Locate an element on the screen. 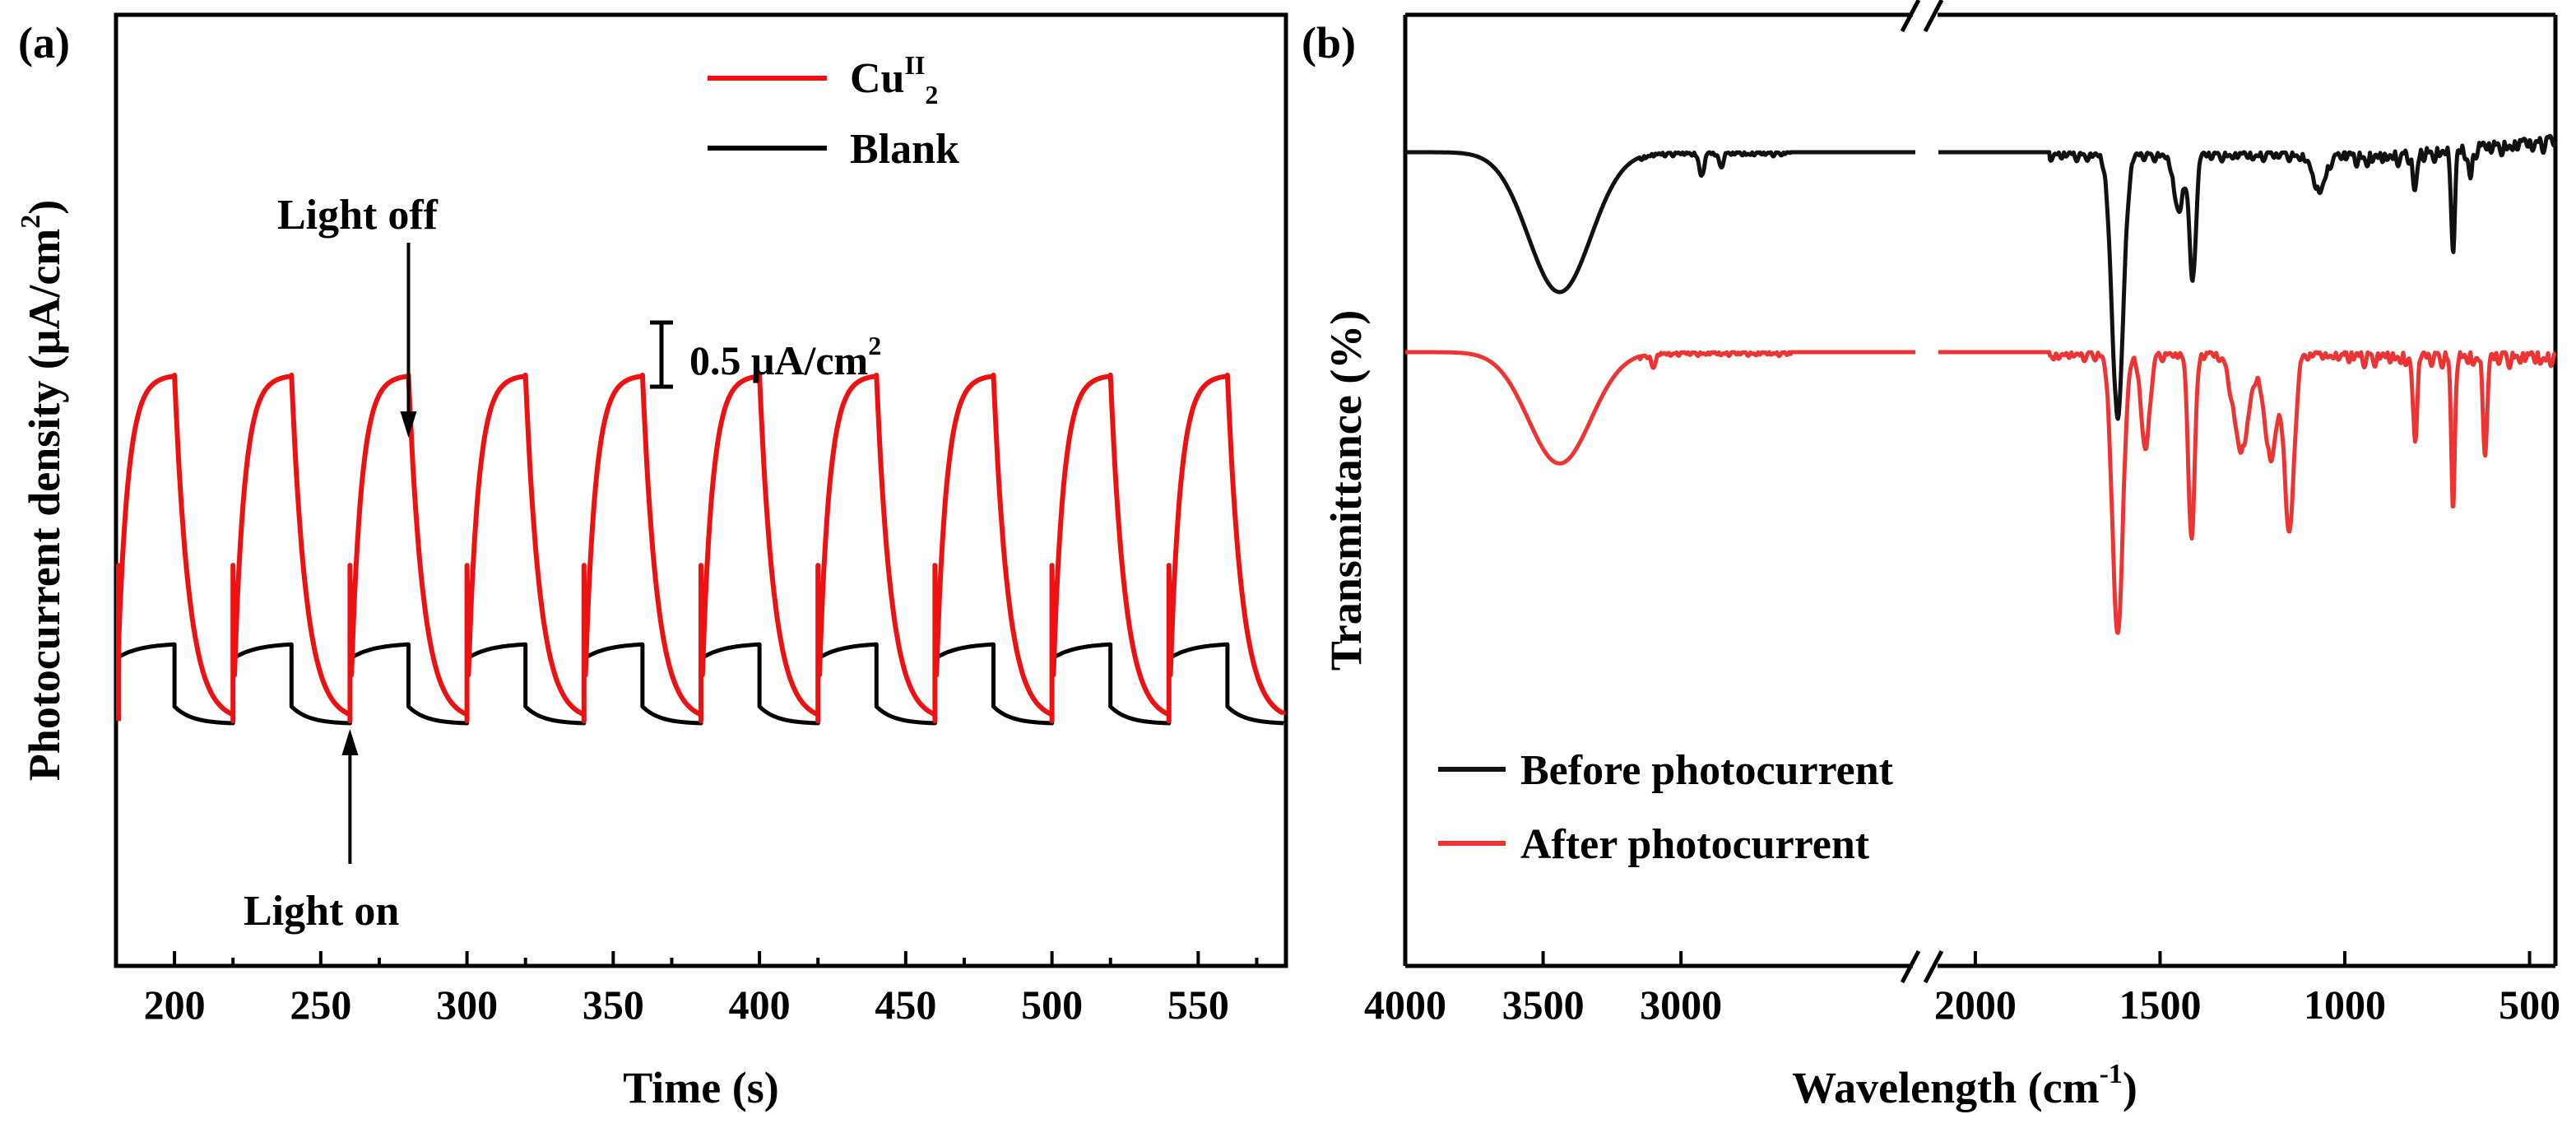  panel-a-label: (a) is located at coordinates (44, 42).